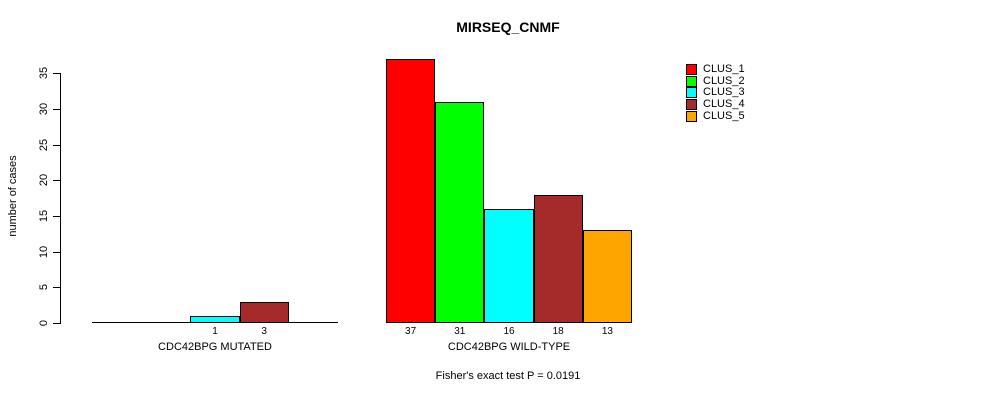  Describe the element at coordinates (264, 331) in the screenshot. I see `bar-value-label: 3` at that location.